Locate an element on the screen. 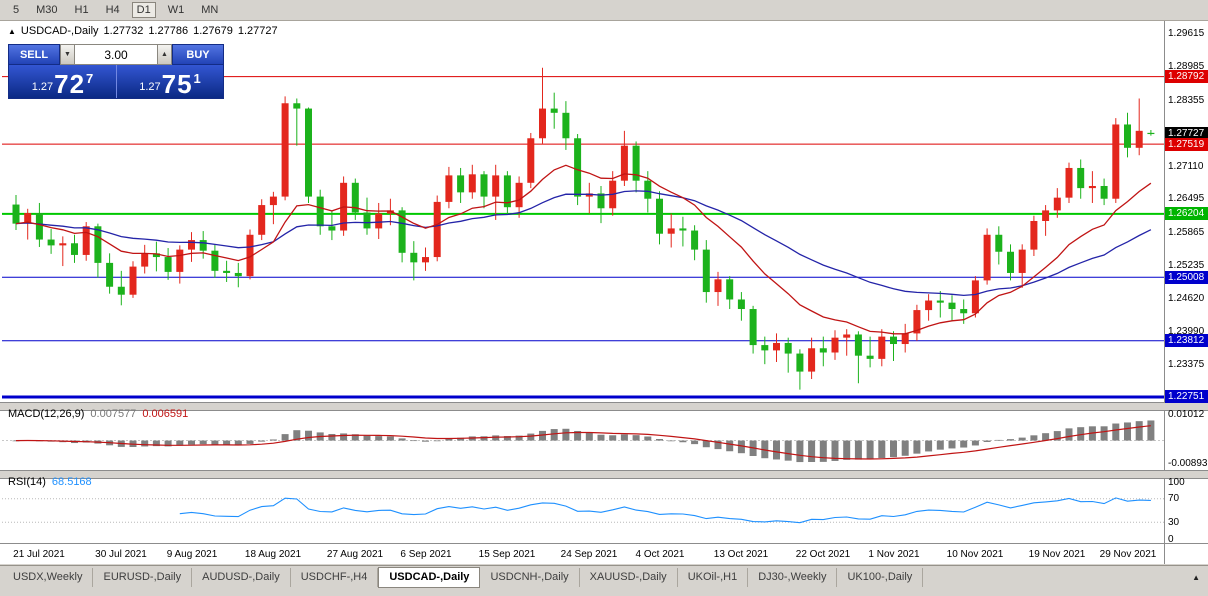  rsi-name: RSI(14) is located at coordinates (27, 482).